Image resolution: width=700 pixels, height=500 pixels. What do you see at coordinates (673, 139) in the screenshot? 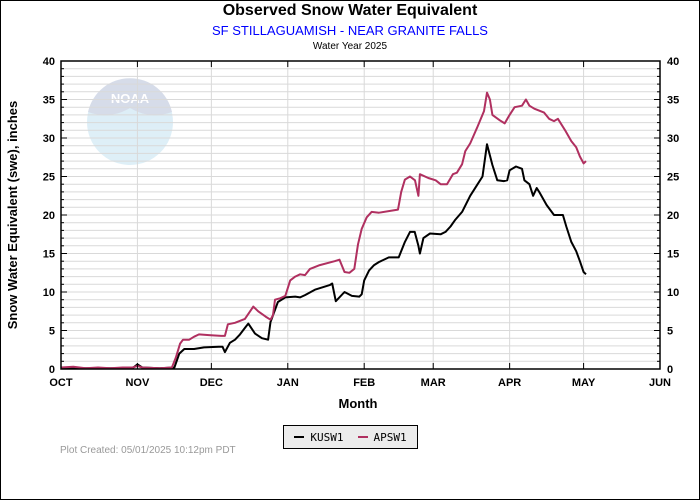
I see `y-tick-label-right: 30` at bounding box center [673, 139].